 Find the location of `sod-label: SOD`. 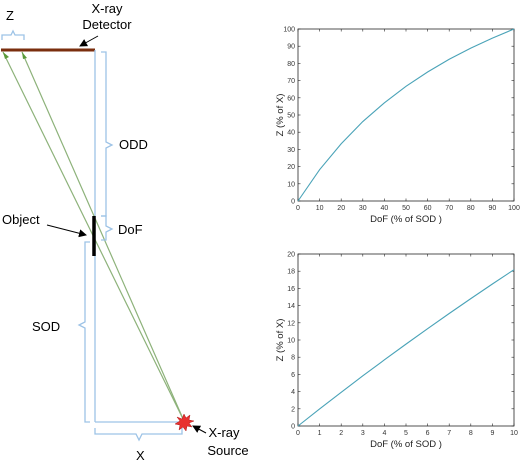

sod-label: SOD is located at coordinates (46, 326).